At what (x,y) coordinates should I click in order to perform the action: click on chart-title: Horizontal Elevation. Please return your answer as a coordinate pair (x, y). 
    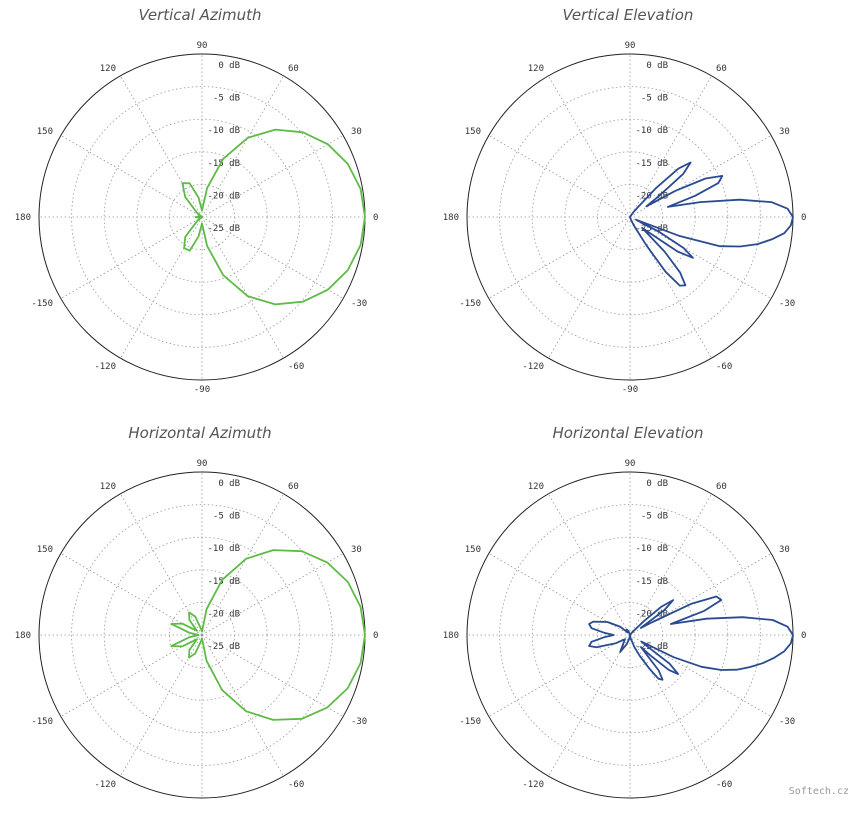
    Looking at the image, I should click on (628, 433).